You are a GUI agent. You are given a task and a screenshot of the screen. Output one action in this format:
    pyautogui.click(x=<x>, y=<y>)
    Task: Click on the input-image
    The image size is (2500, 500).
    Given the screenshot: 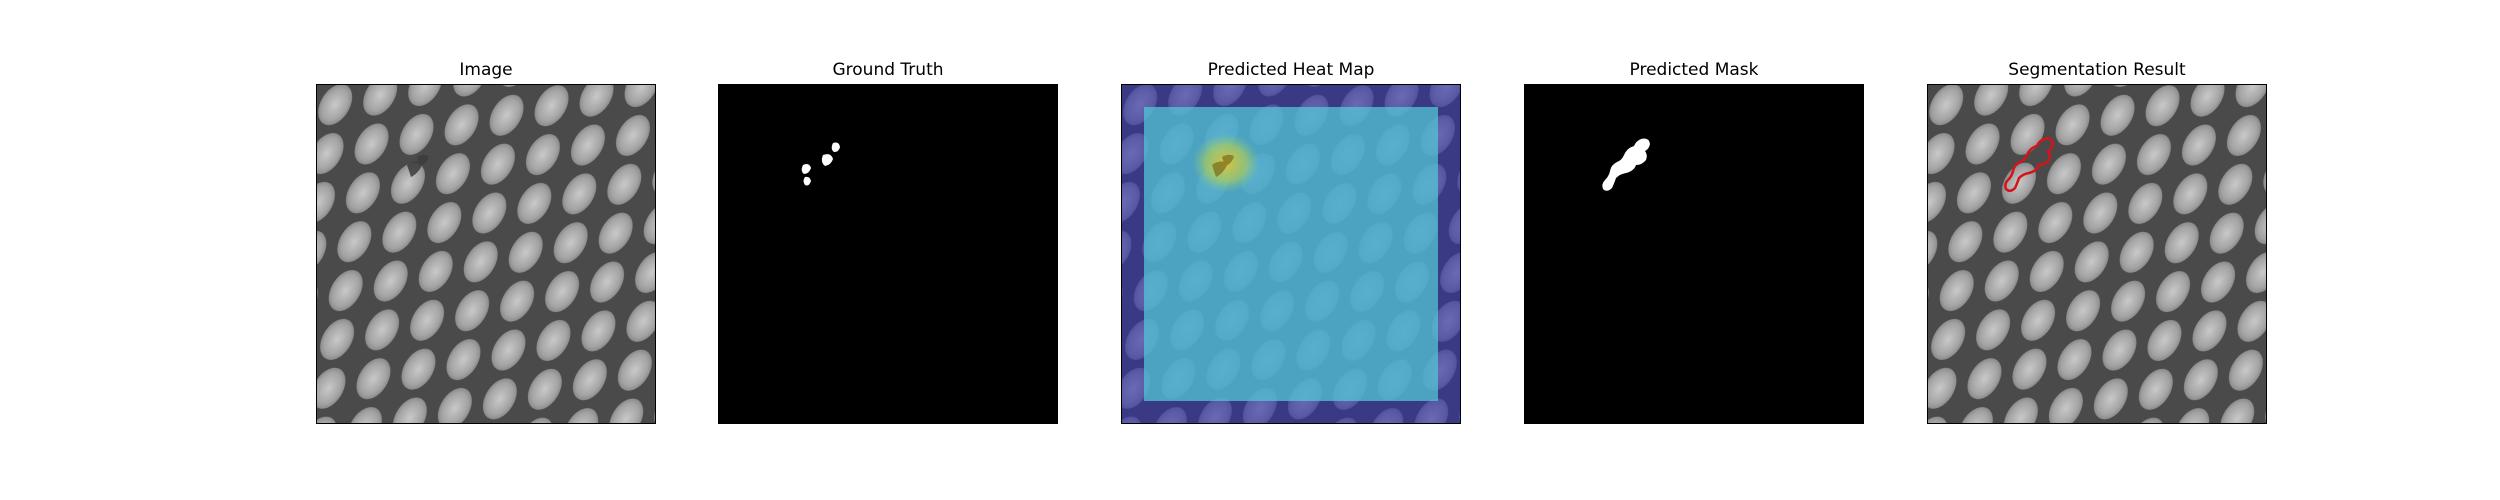 What is the action you would take?
    pyautogui.click(x=486, y=254)
    